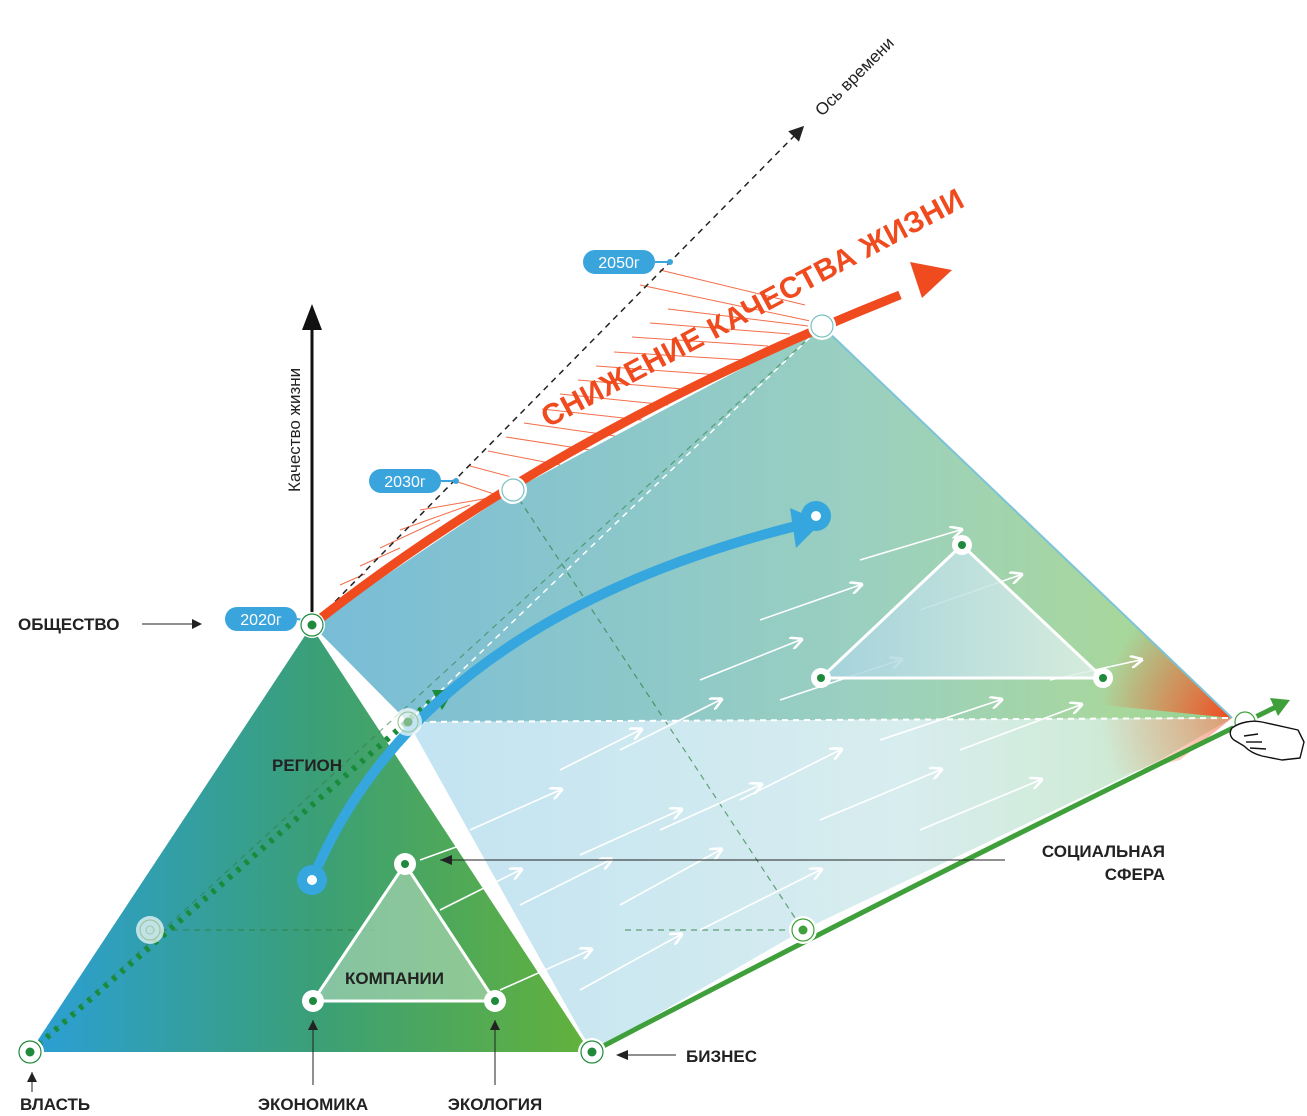  Describe the element at coordinates (495, 1001) in the screenshot. I see `node-ecology` at that location.